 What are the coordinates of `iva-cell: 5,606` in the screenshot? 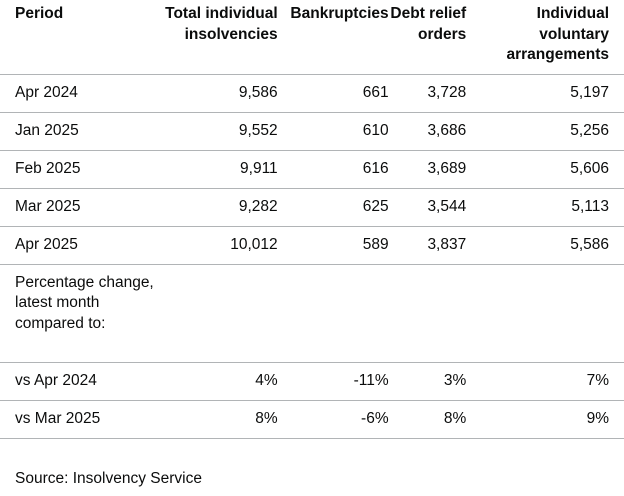 It's located at (545, 169).